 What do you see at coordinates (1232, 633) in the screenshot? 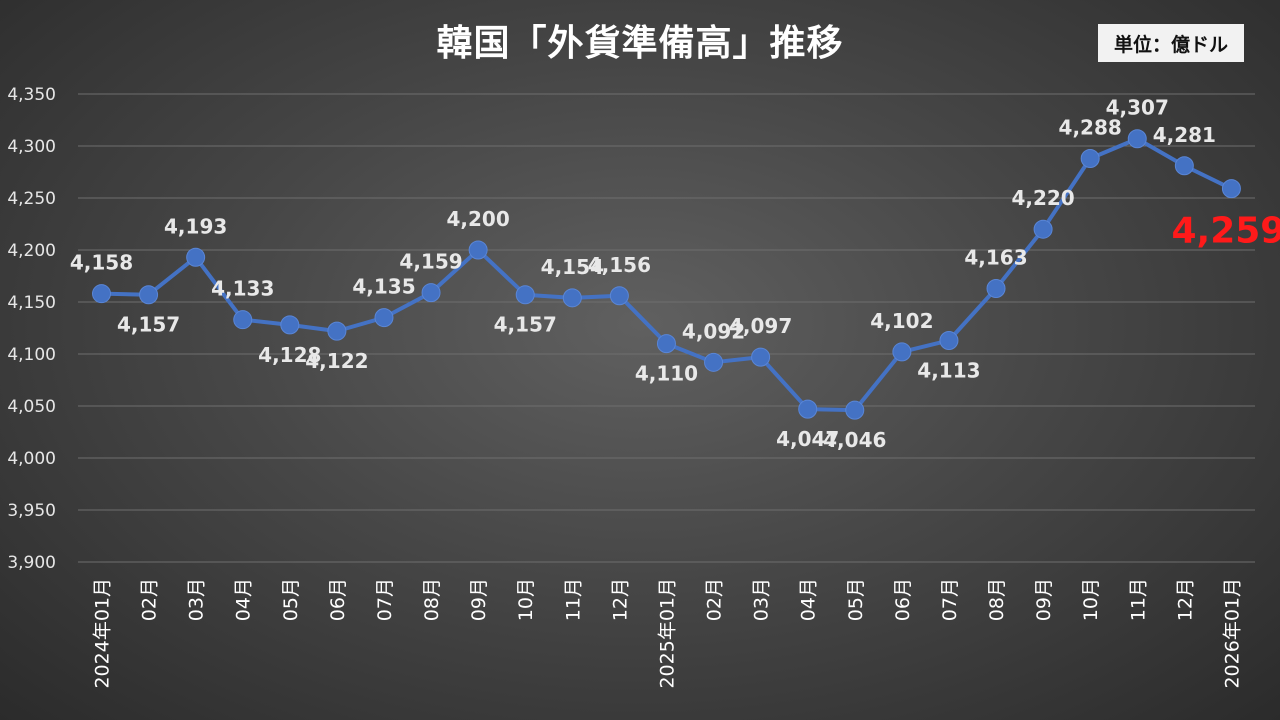
I see `x-tick-label: 2026年01月` at bounding box center [1232, 633].